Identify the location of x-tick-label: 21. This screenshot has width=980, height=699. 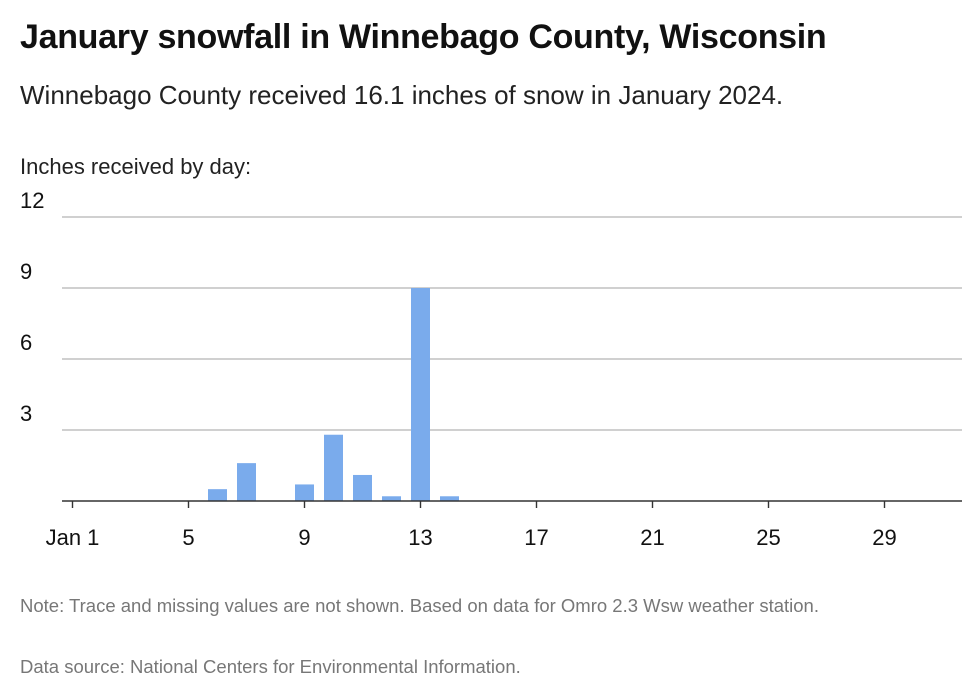
(652, 537).